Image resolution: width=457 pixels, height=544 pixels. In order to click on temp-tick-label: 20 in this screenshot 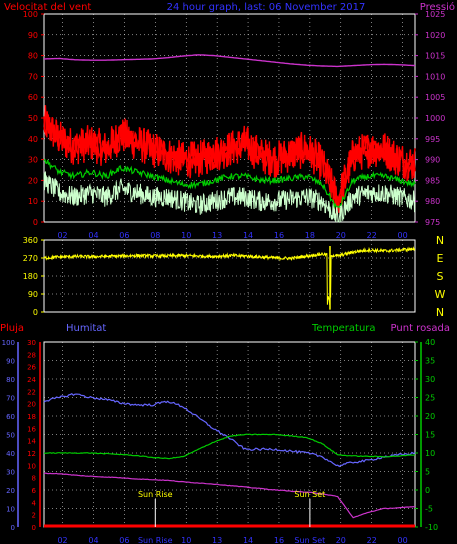, I will do `click(430, 416)`.